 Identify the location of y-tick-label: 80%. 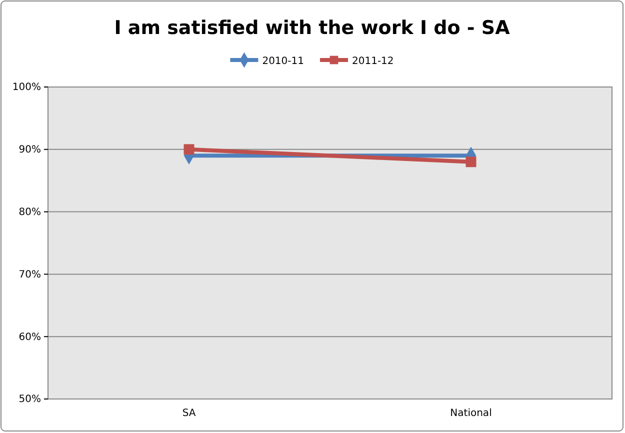
(29, 212).